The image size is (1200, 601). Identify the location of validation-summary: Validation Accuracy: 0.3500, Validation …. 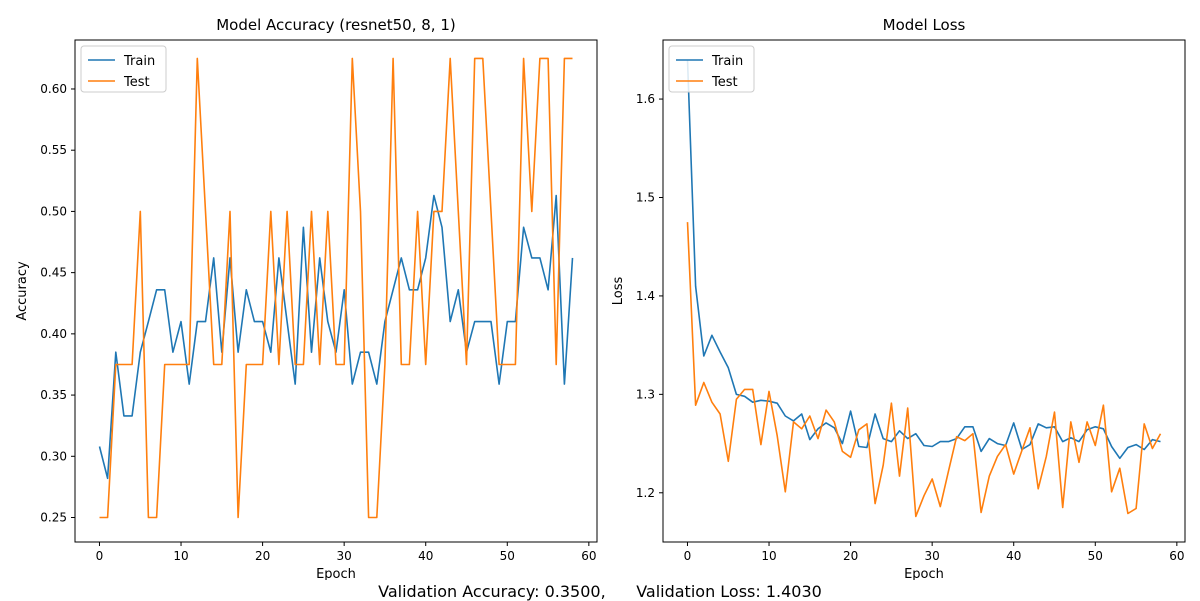
(600, 591).